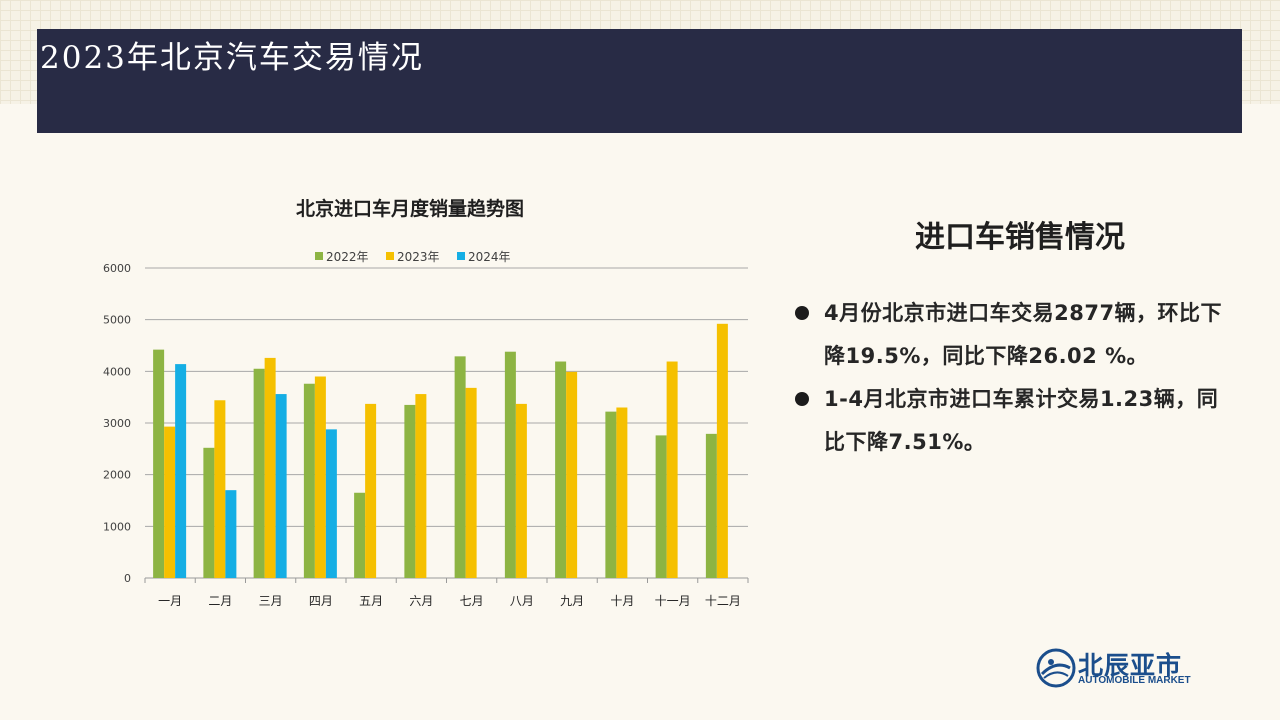  I want to click on legend-label: 2023年, so click(418, 257).